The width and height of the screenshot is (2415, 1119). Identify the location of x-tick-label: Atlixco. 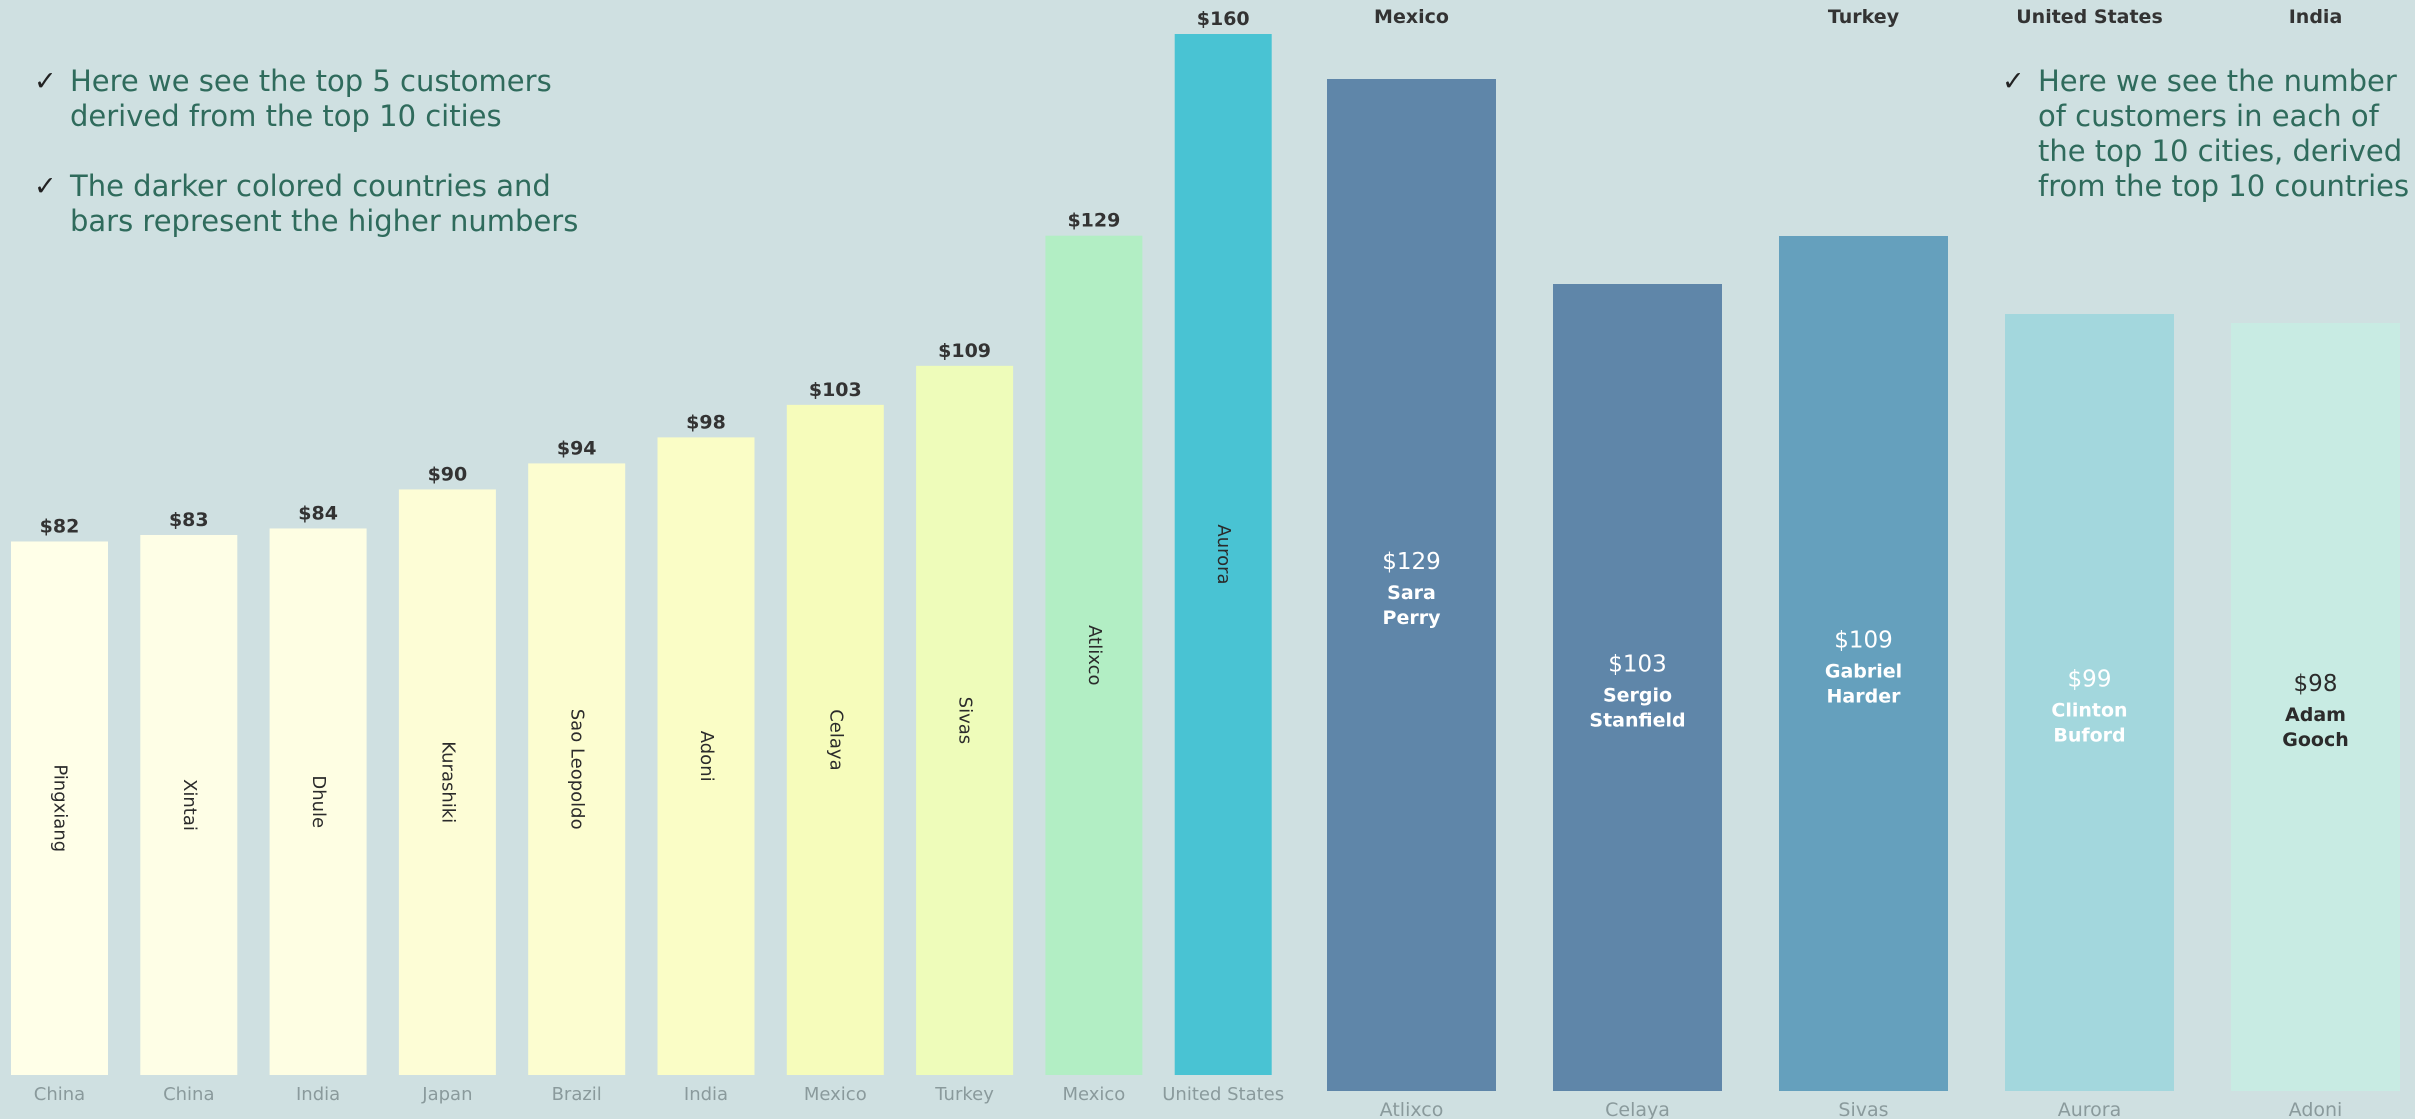
(1412, 1109).